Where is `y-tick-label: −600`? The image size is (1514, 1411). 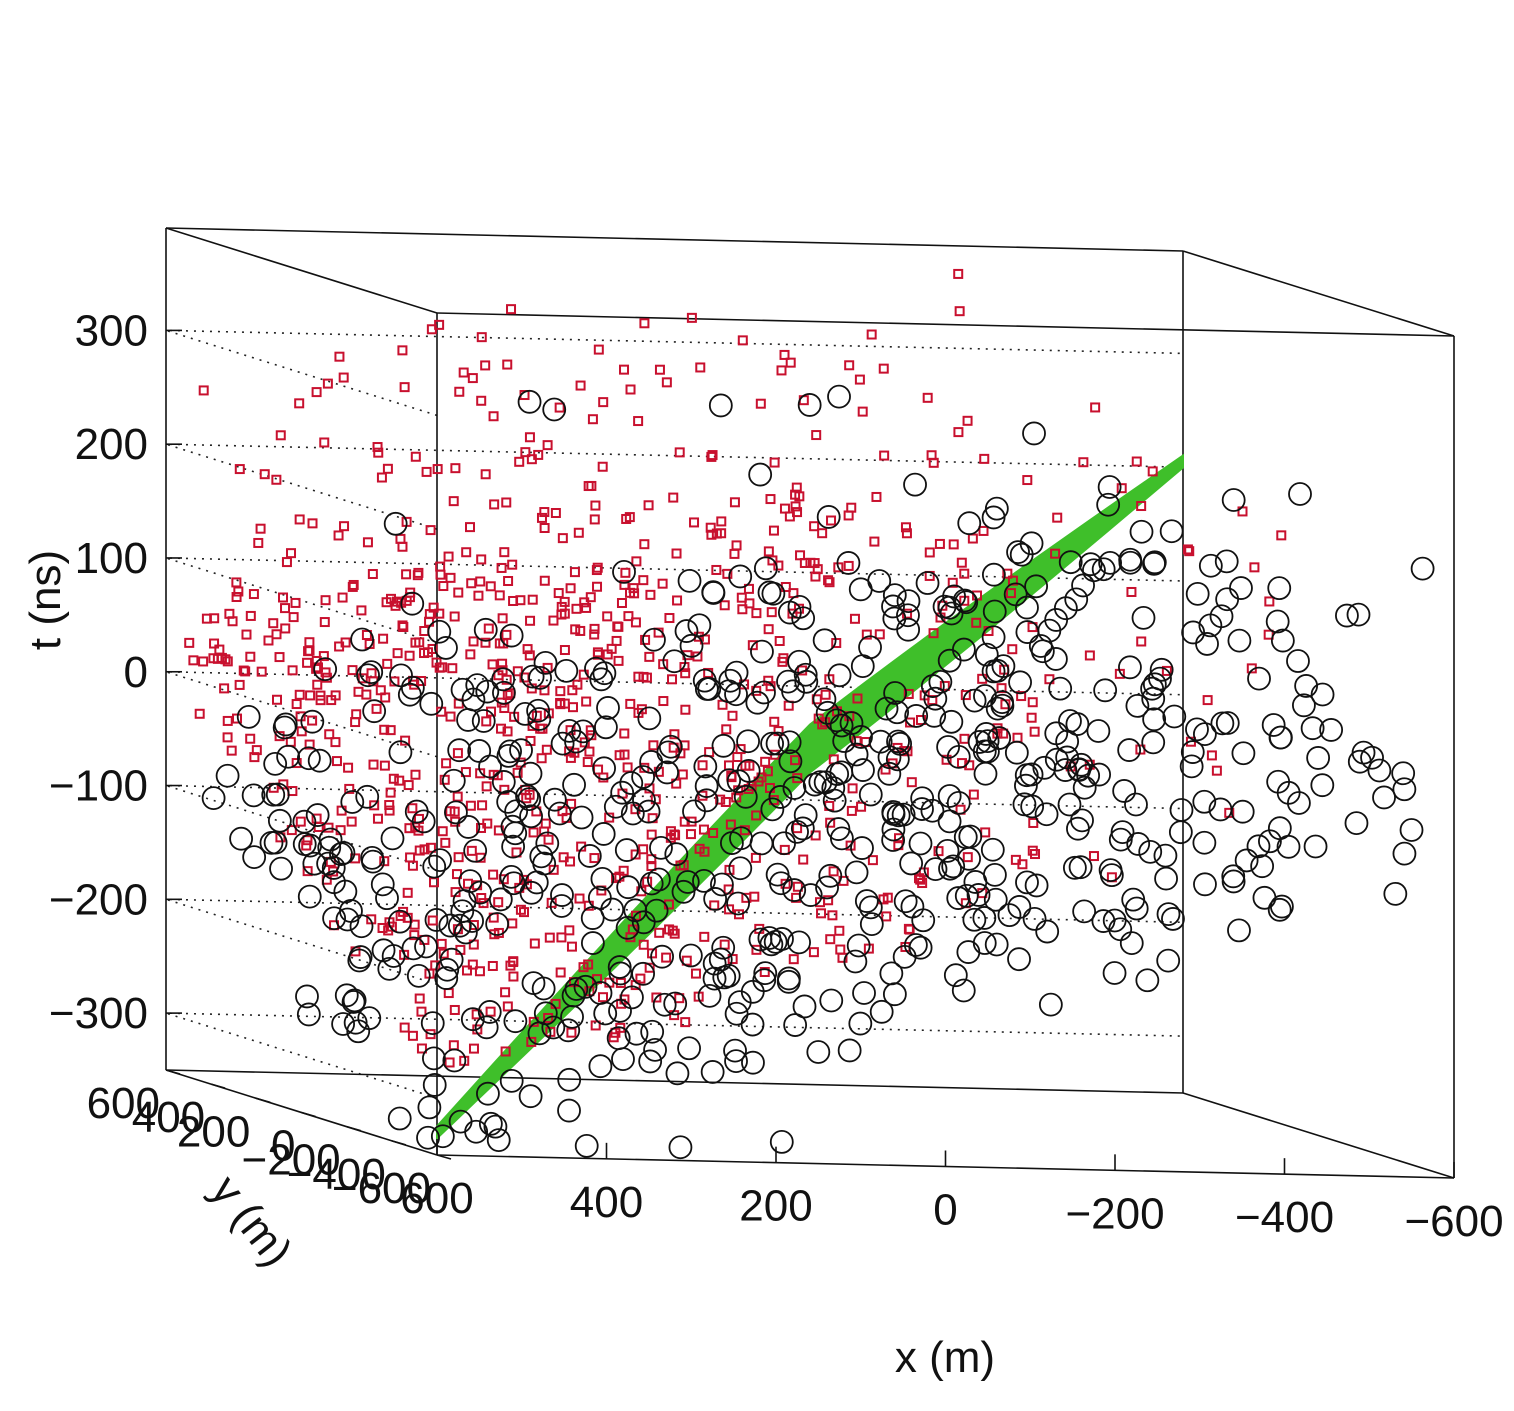 y-tick-label: −600 is located at coordinates (381, 1188).